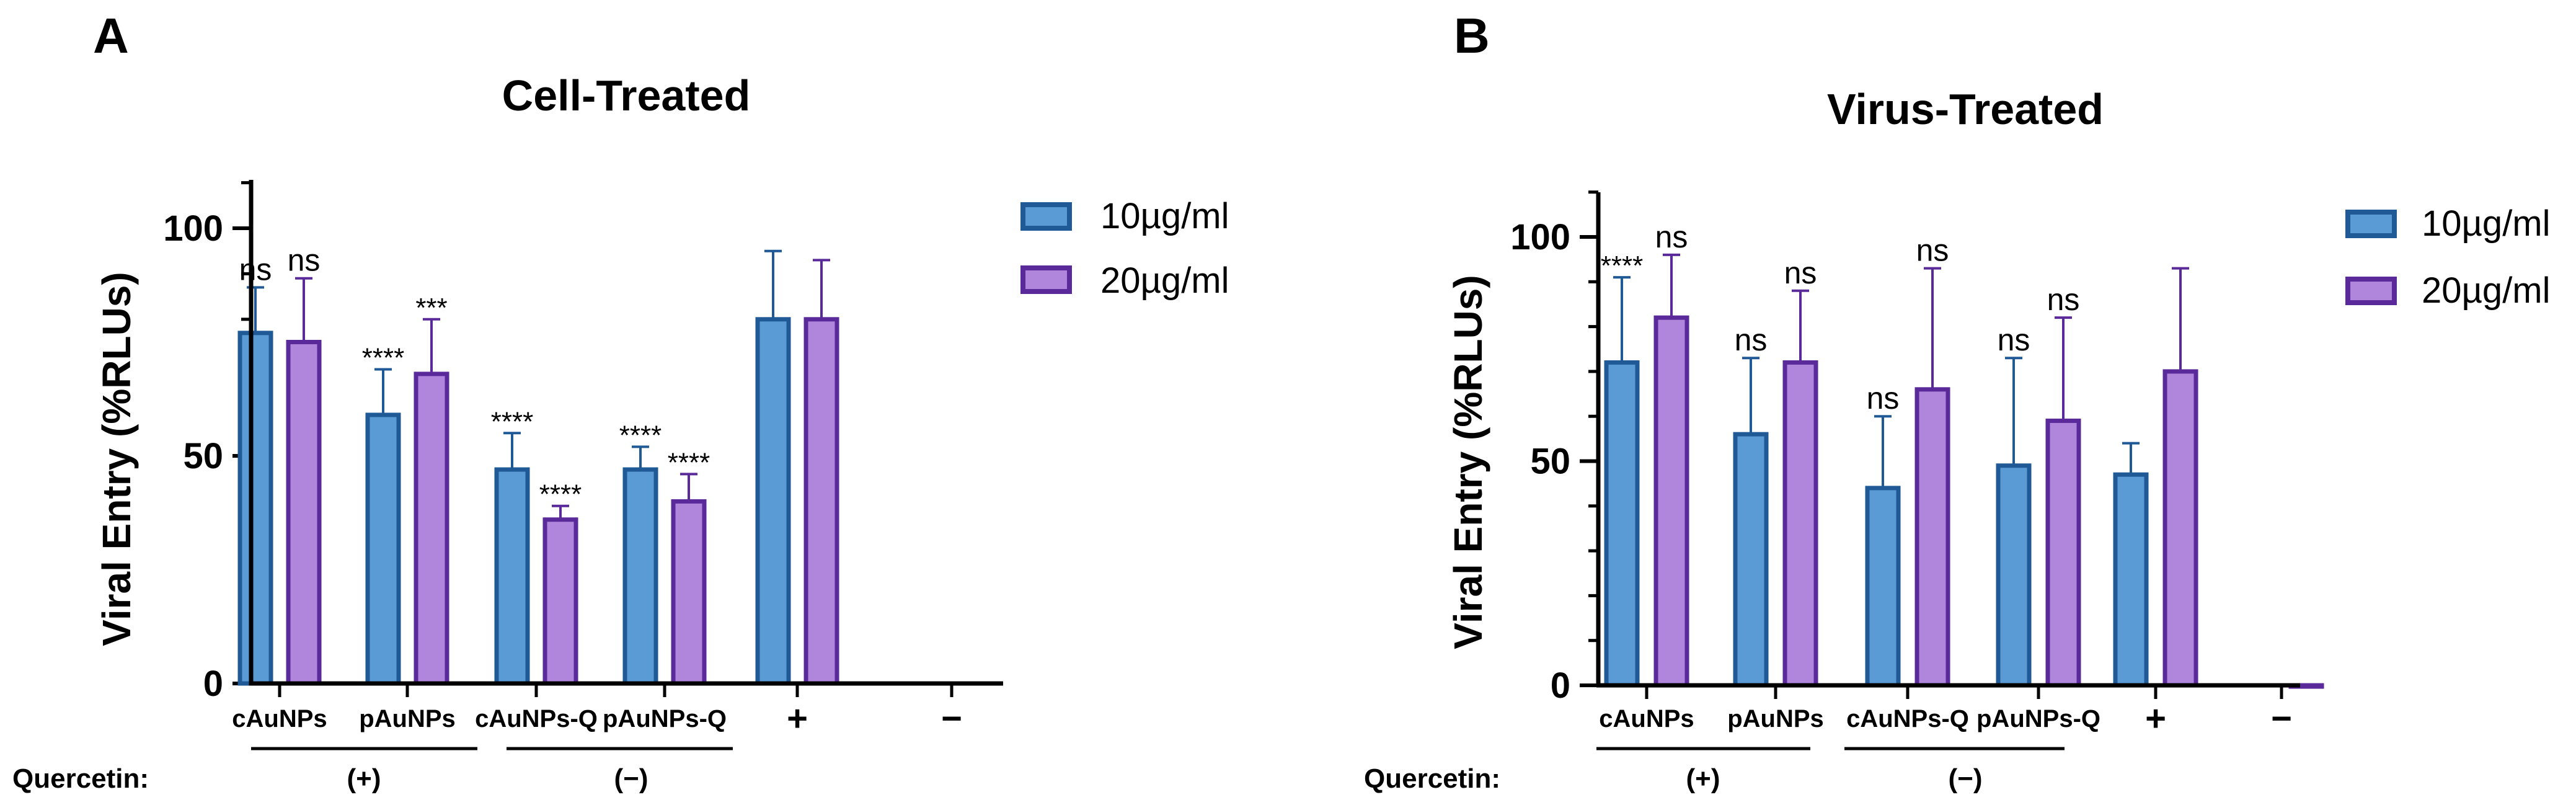  Describe the element at coordinates (111, 35) in the screenshot. I see `panel-a-letter: A` at that location.